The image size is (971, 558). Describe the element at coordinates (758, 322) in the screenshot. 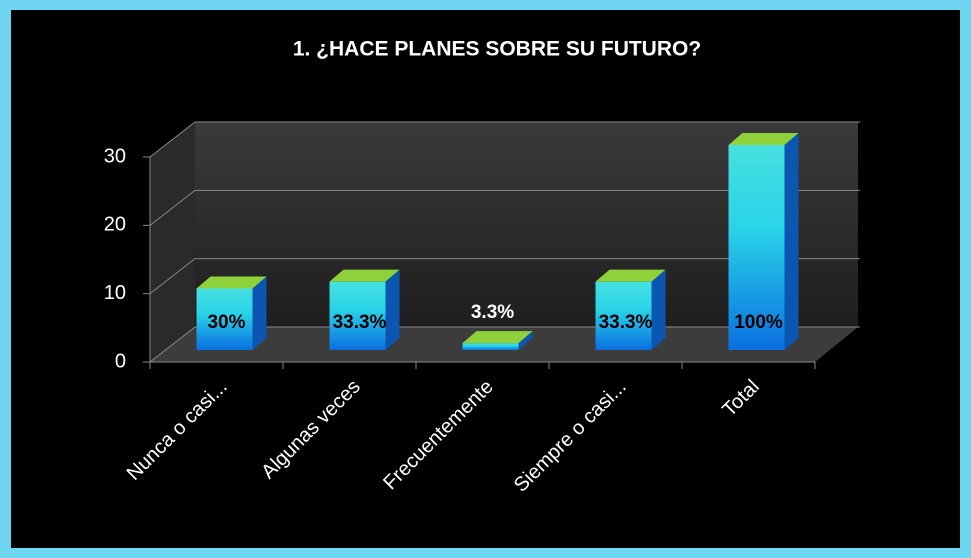

I see `data-label: 100%` at that location.